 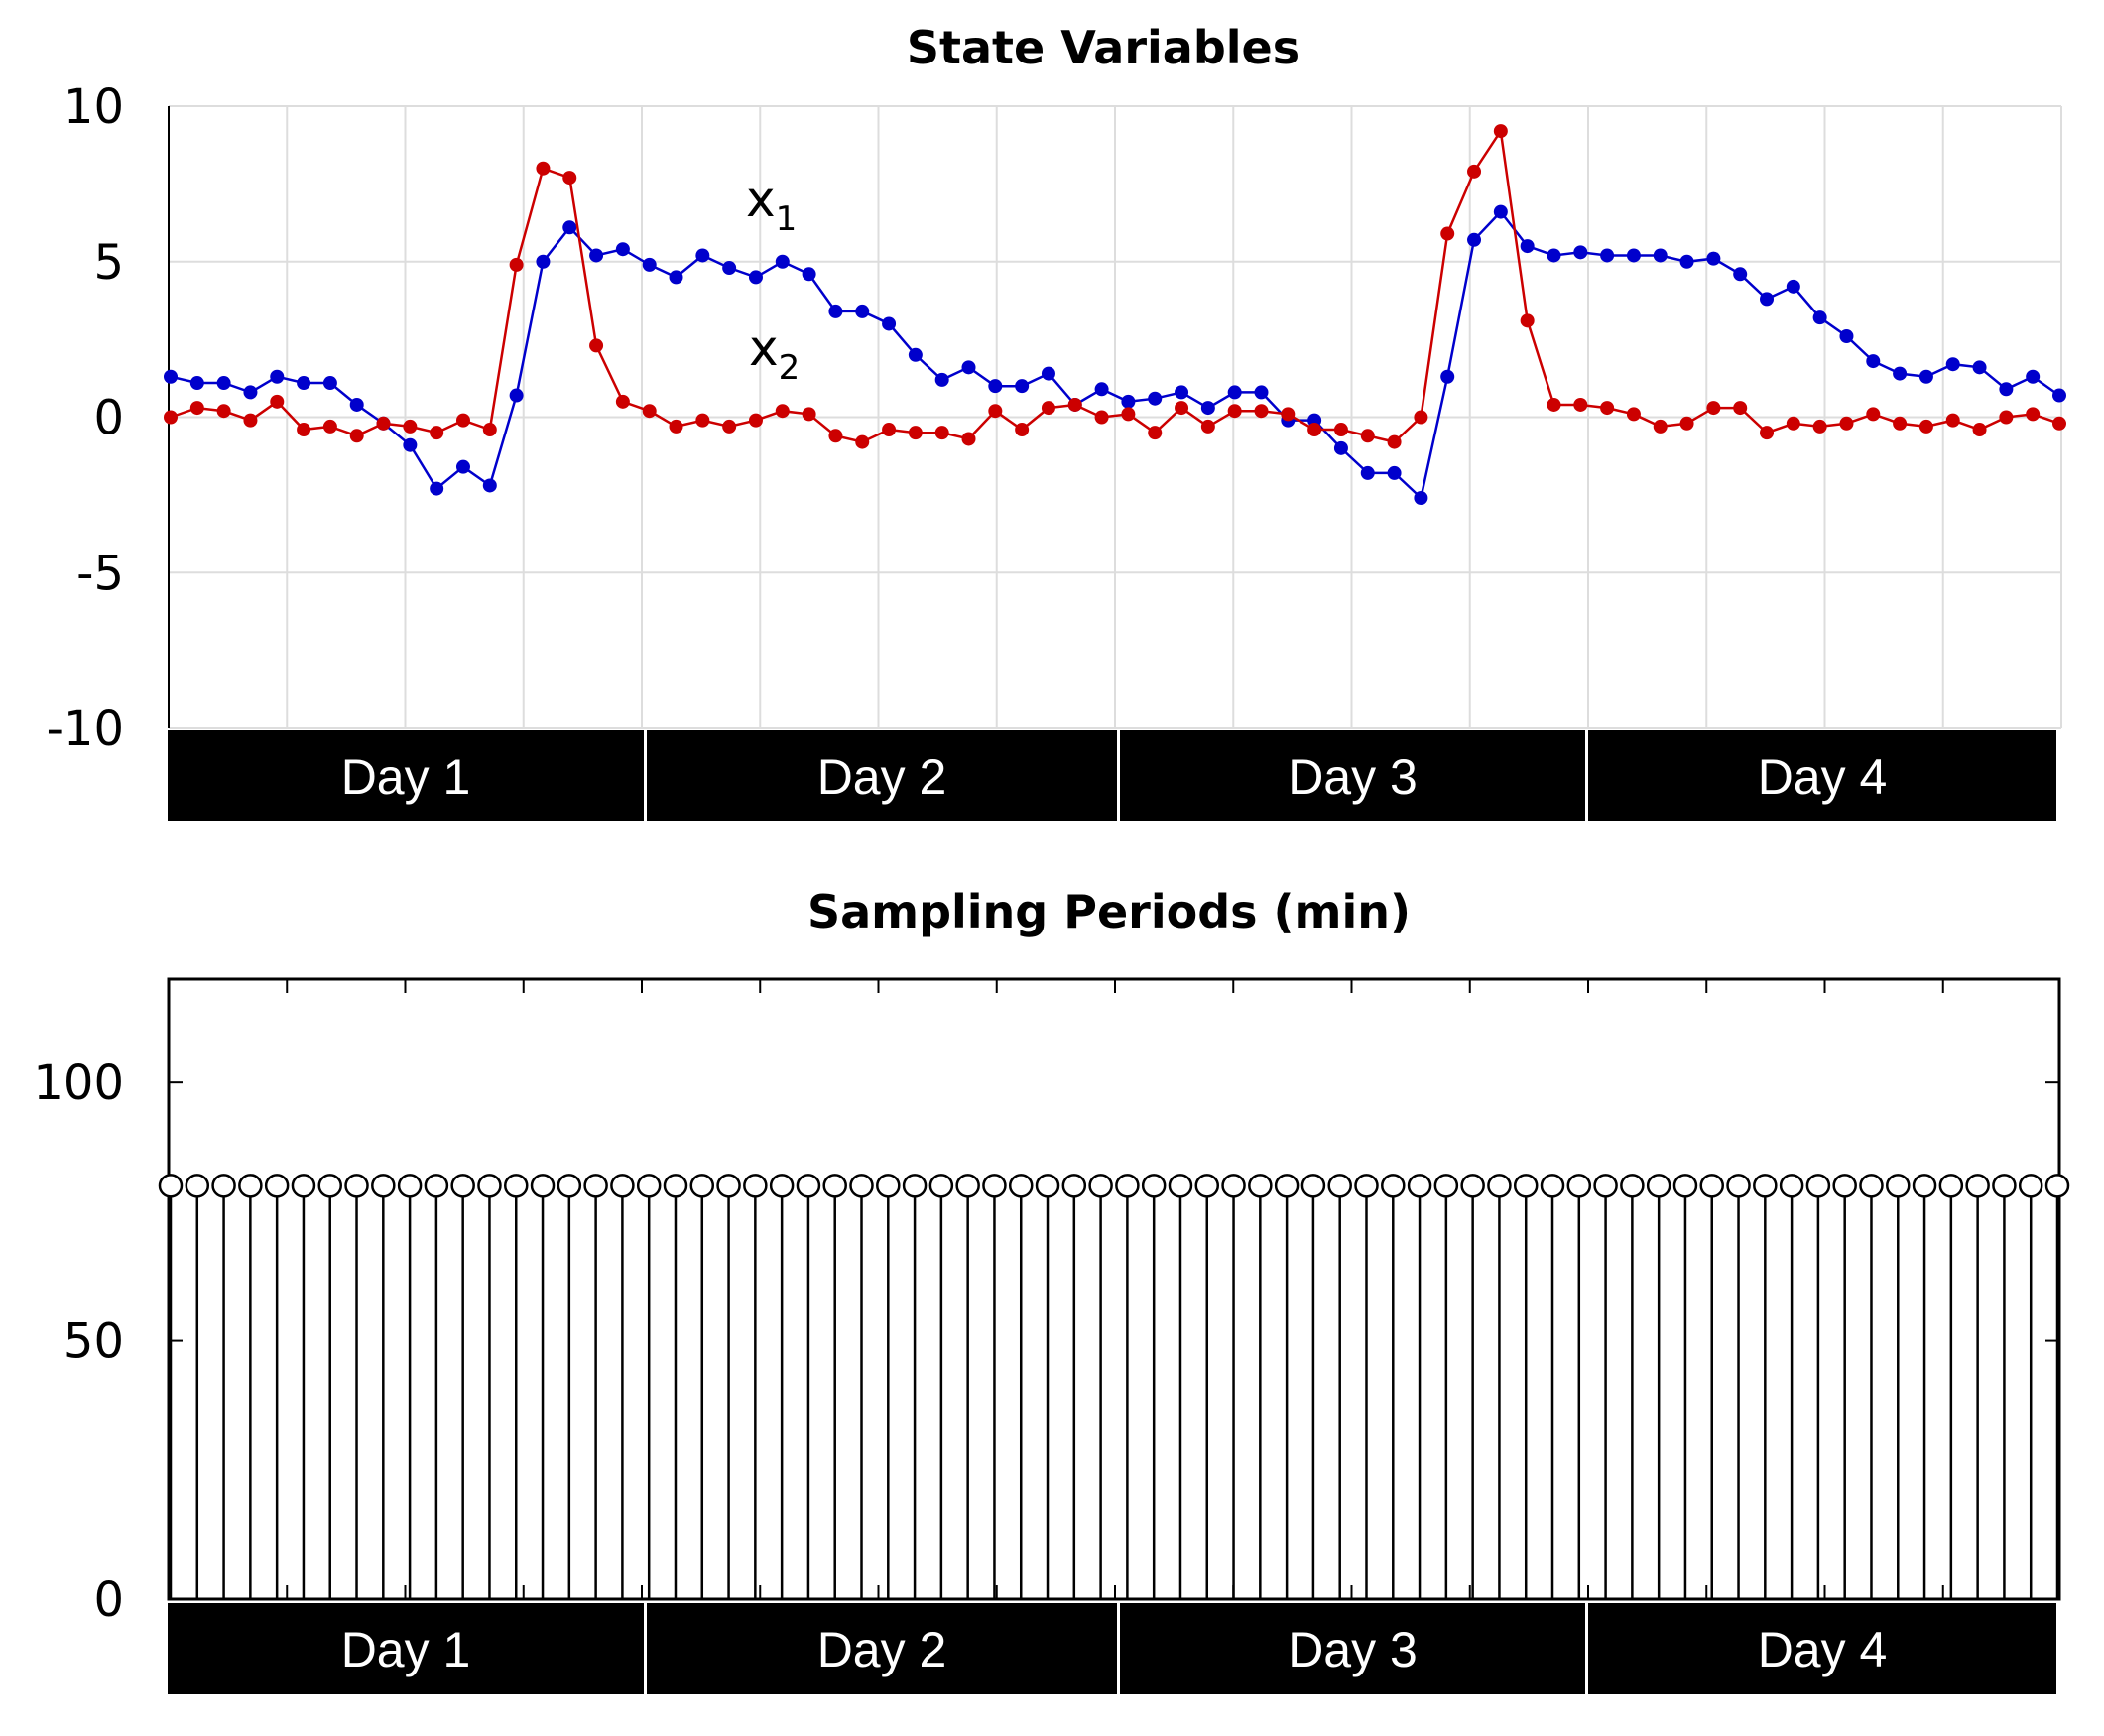 What do you see at coordinates (100, 573) in the screenshot?
I see `top-y-tick-label: -5` at bounding box center [100, 573].